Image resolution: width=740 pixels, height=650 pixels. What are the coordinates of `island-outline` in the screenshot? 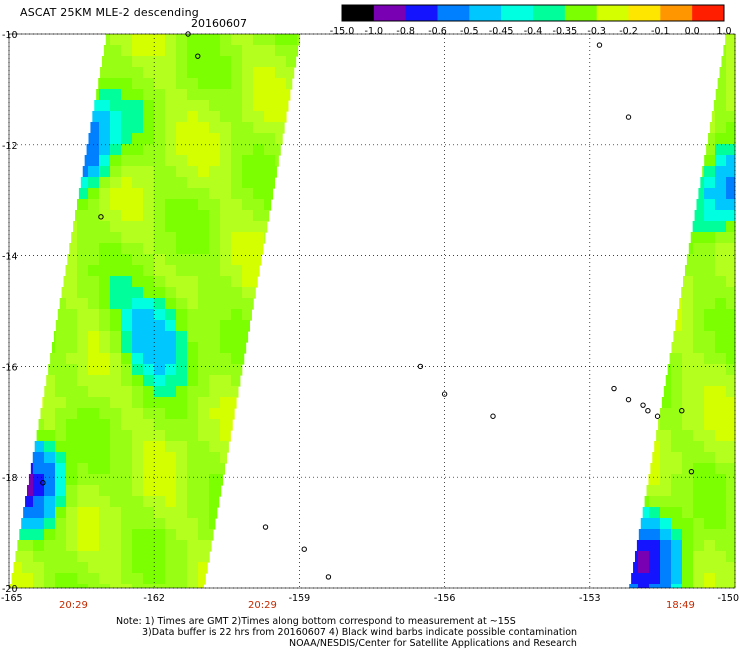 It's located at (101, 217).